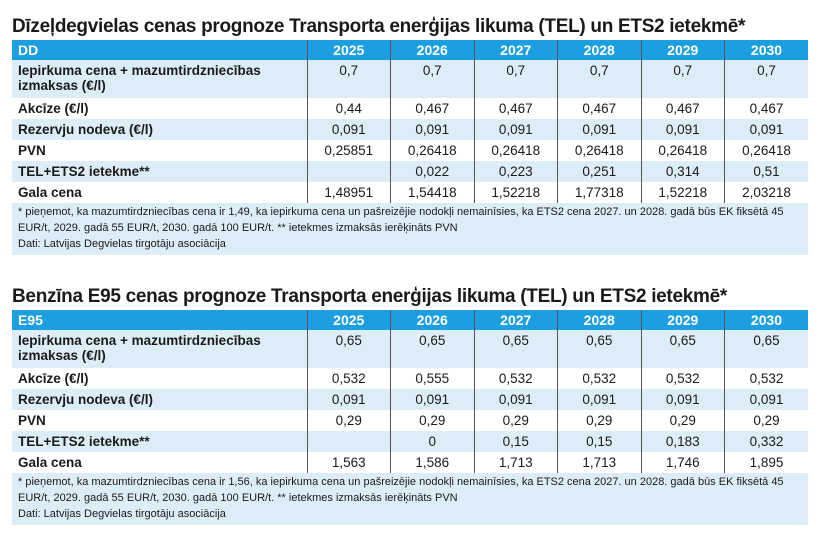  Describe the element at coordinates (348, 150) in the screenshot. I see `table-cell: 0,25851` at that location.